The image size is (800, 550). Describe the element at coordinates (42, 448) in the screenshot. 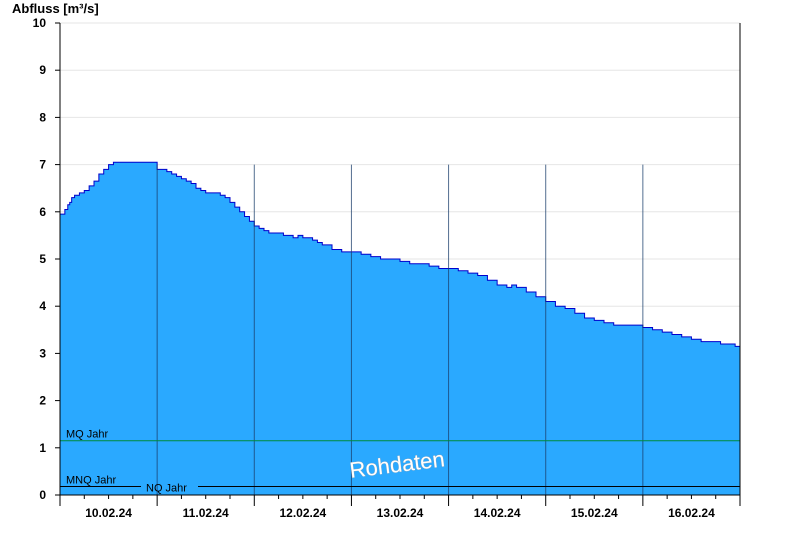

I see `y-tick-label: 1` at that location.